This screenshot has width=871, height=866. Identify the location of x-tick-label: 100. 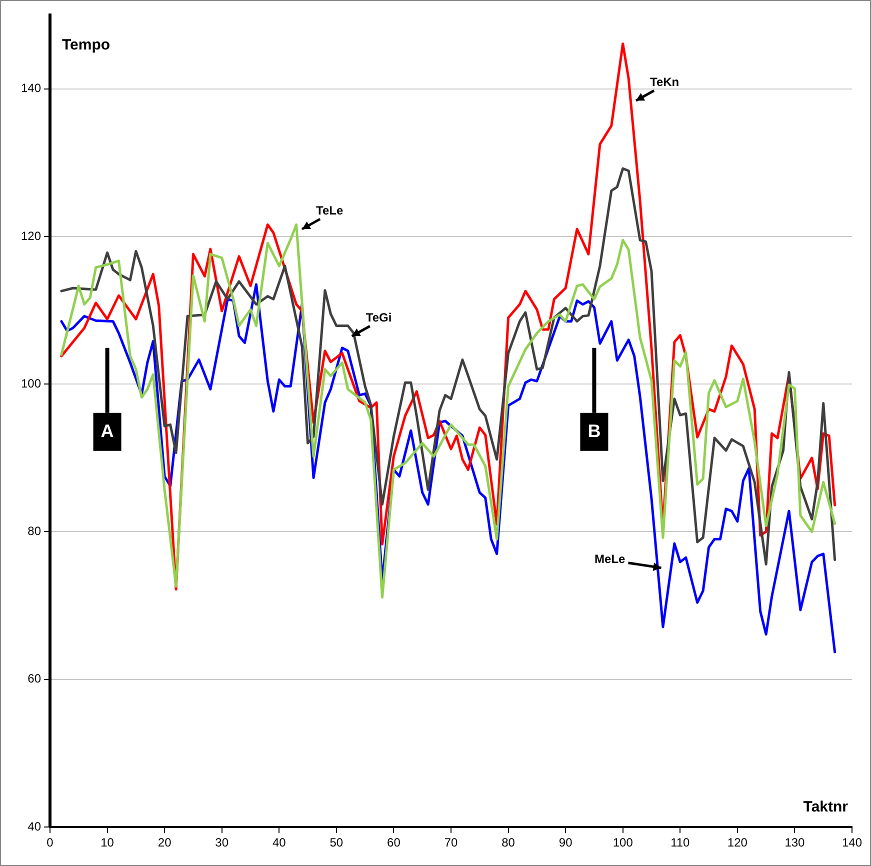
(623, 843).